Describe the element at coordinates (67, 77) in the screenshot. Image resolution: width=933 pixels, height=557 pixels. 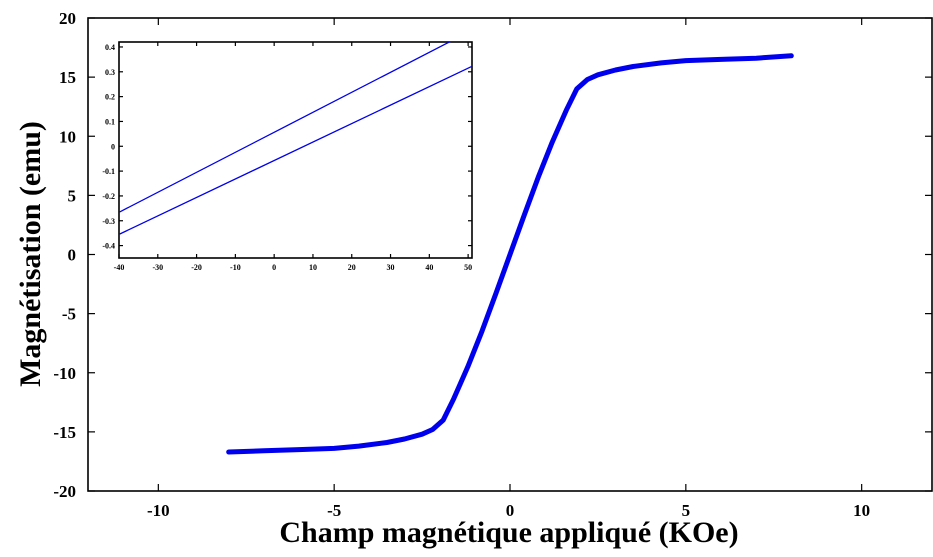
I see `main-y-tick-label: 15` at that location.